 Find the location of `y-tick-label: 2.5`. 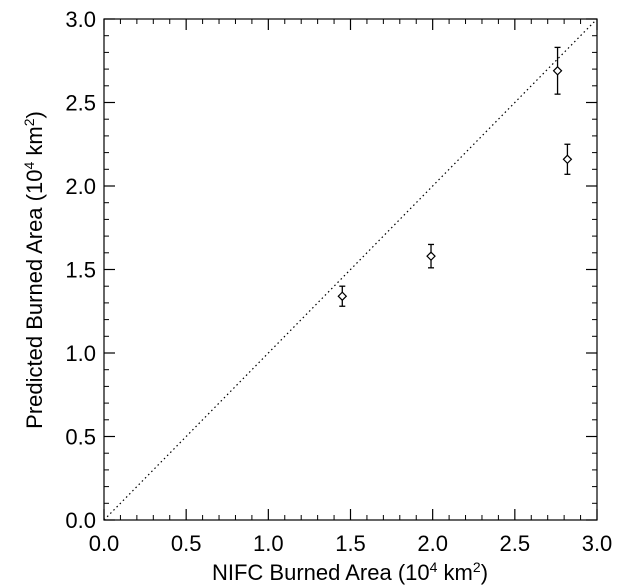

y-tick-label: 2.5 is located at coordinates (80, 103).